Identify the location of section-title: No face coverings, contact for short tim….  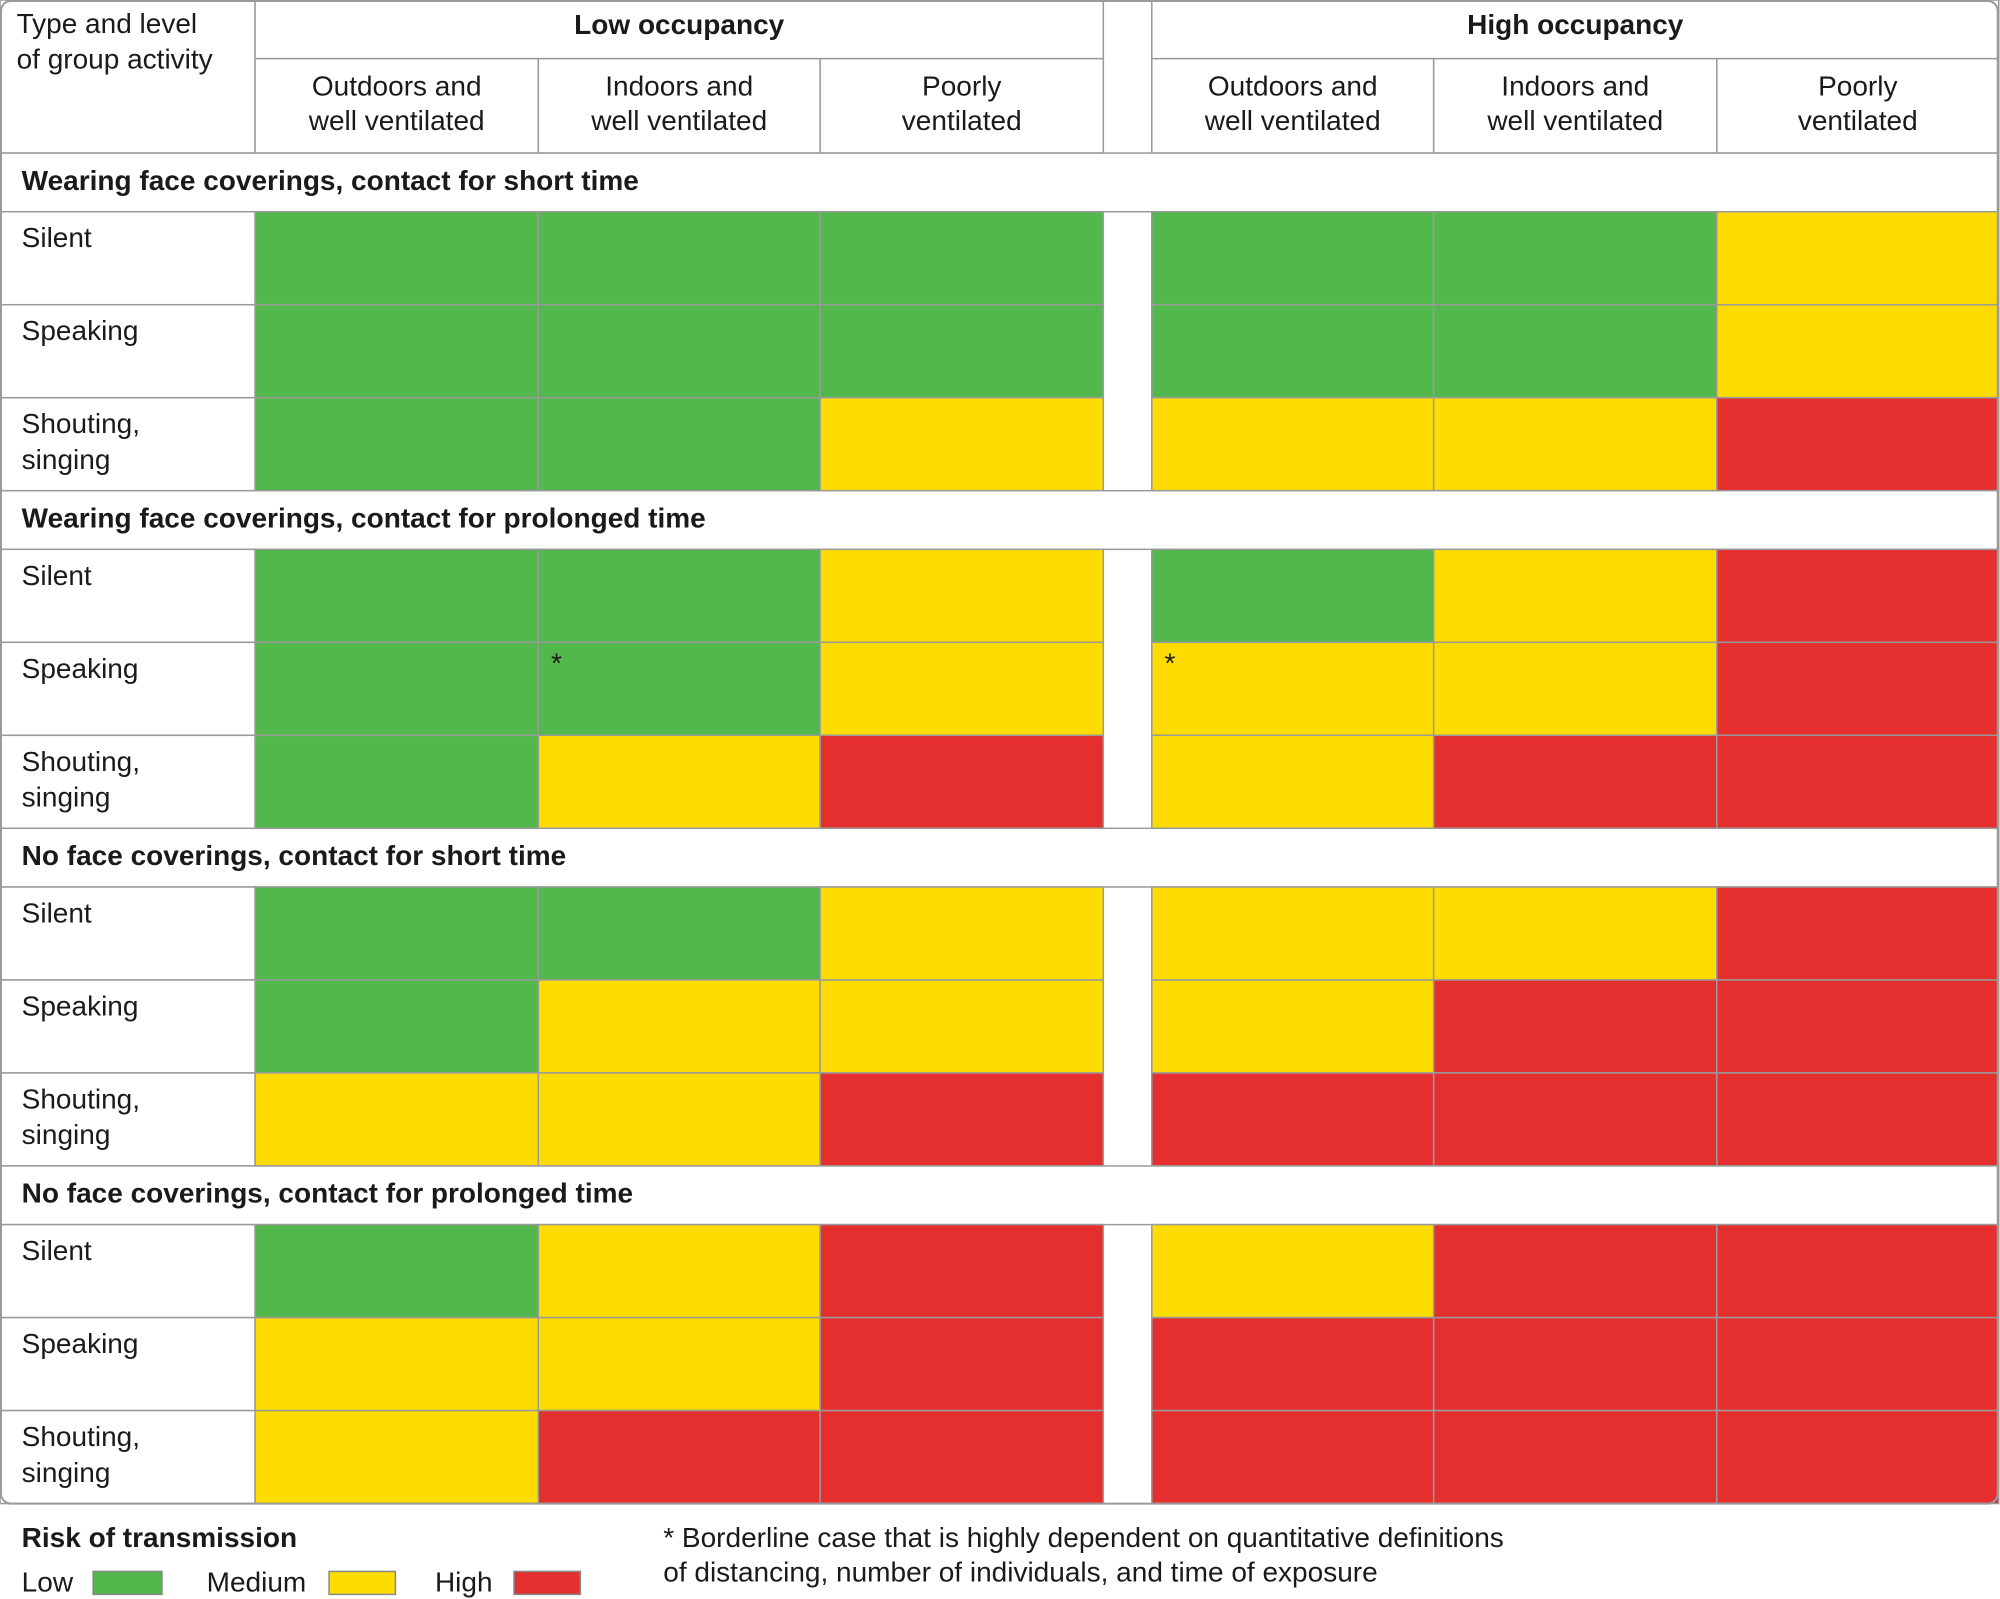
(294, 855).